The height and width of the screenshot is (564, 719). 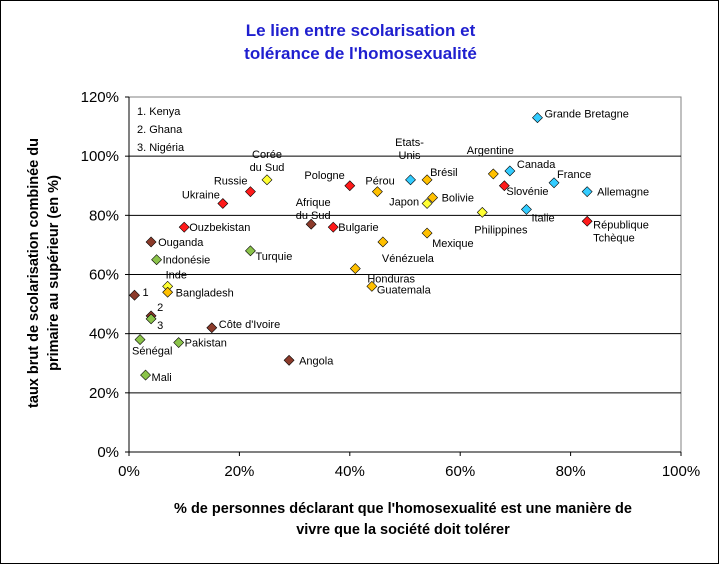 I want to click on legend-note-3: 3. Nigéria, so click(x=161, y=148).